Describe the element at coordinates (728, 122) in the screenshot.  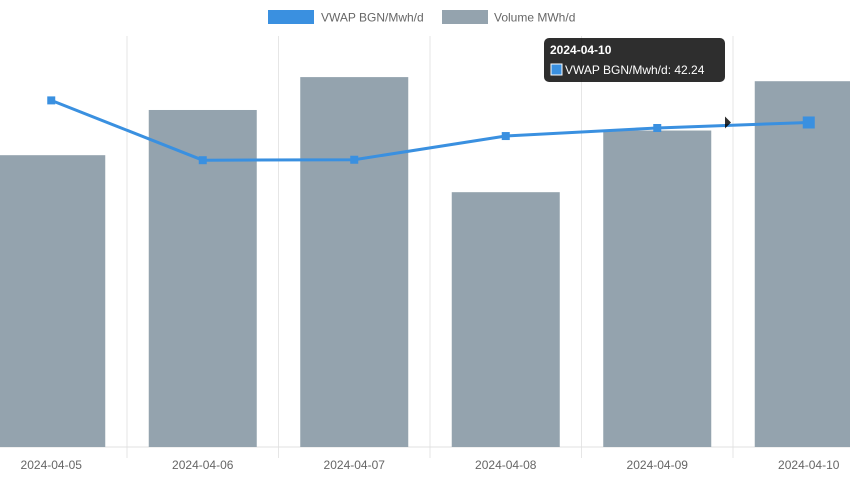
I see `tooltip-caret` at that location.